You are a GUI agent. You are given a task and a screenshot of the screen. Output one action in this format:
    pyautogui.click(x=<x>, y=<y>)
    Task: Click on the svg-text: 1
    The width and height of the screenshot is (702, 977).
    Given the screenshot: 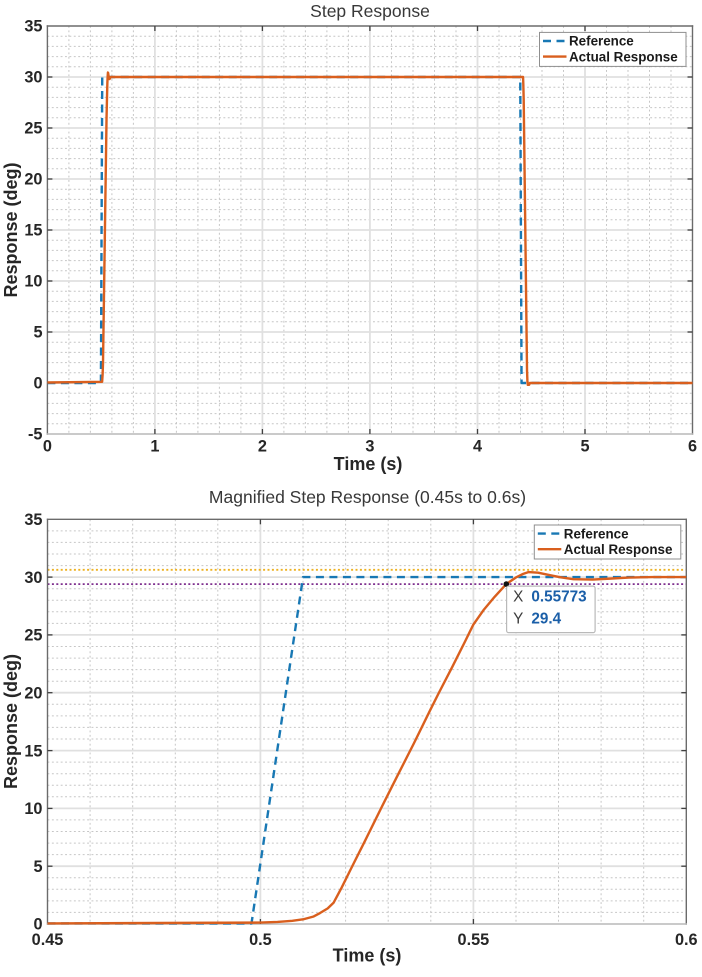 What is the action you would take?
    pyautogui.click(x=154, y=447)
    